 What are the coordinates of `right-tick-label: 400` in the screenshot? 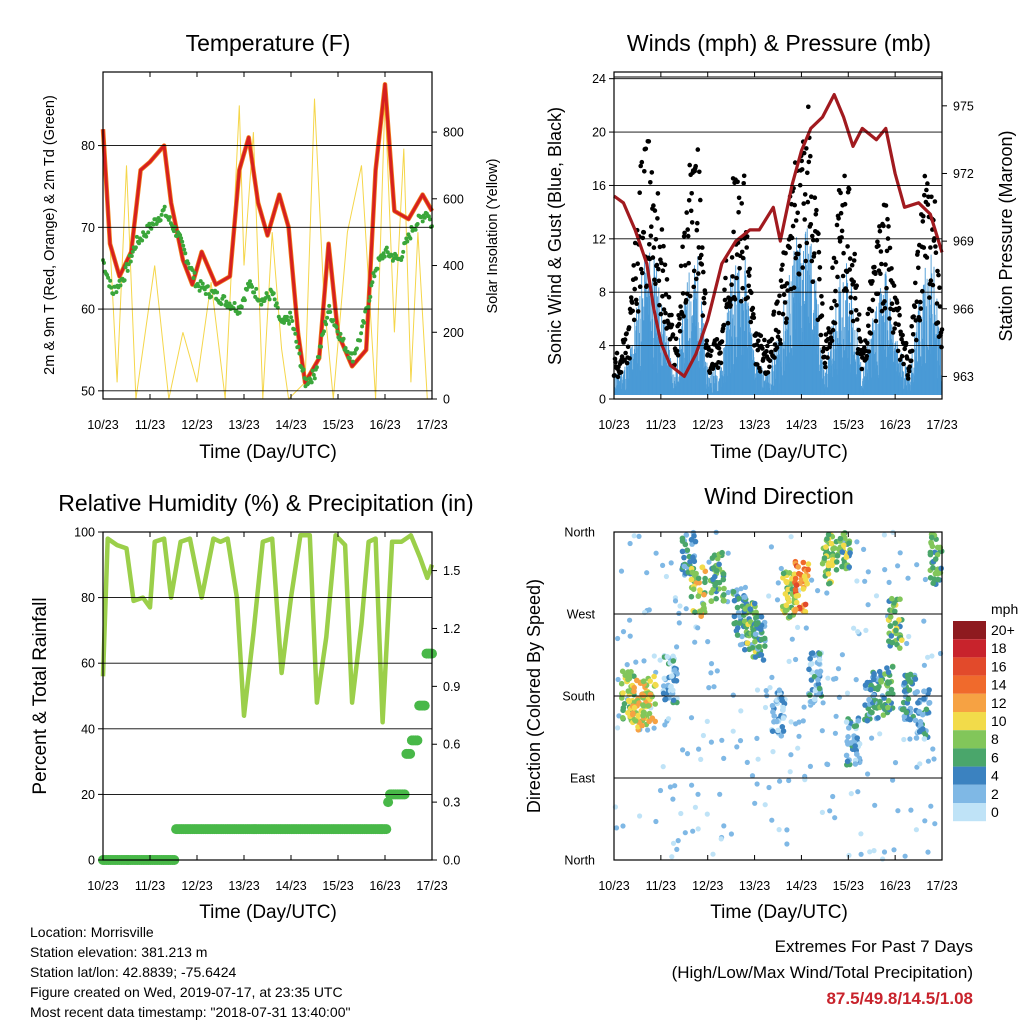 It's located at (453, 266).